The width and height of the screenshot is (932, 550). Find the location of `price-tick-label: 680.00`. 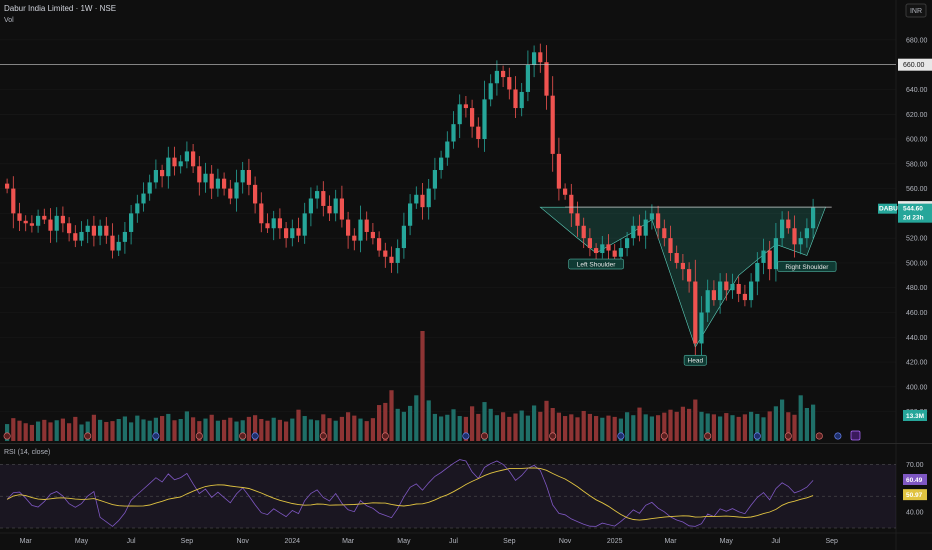

price-tick-label: 680.00 is located at coordinates (917, 40).